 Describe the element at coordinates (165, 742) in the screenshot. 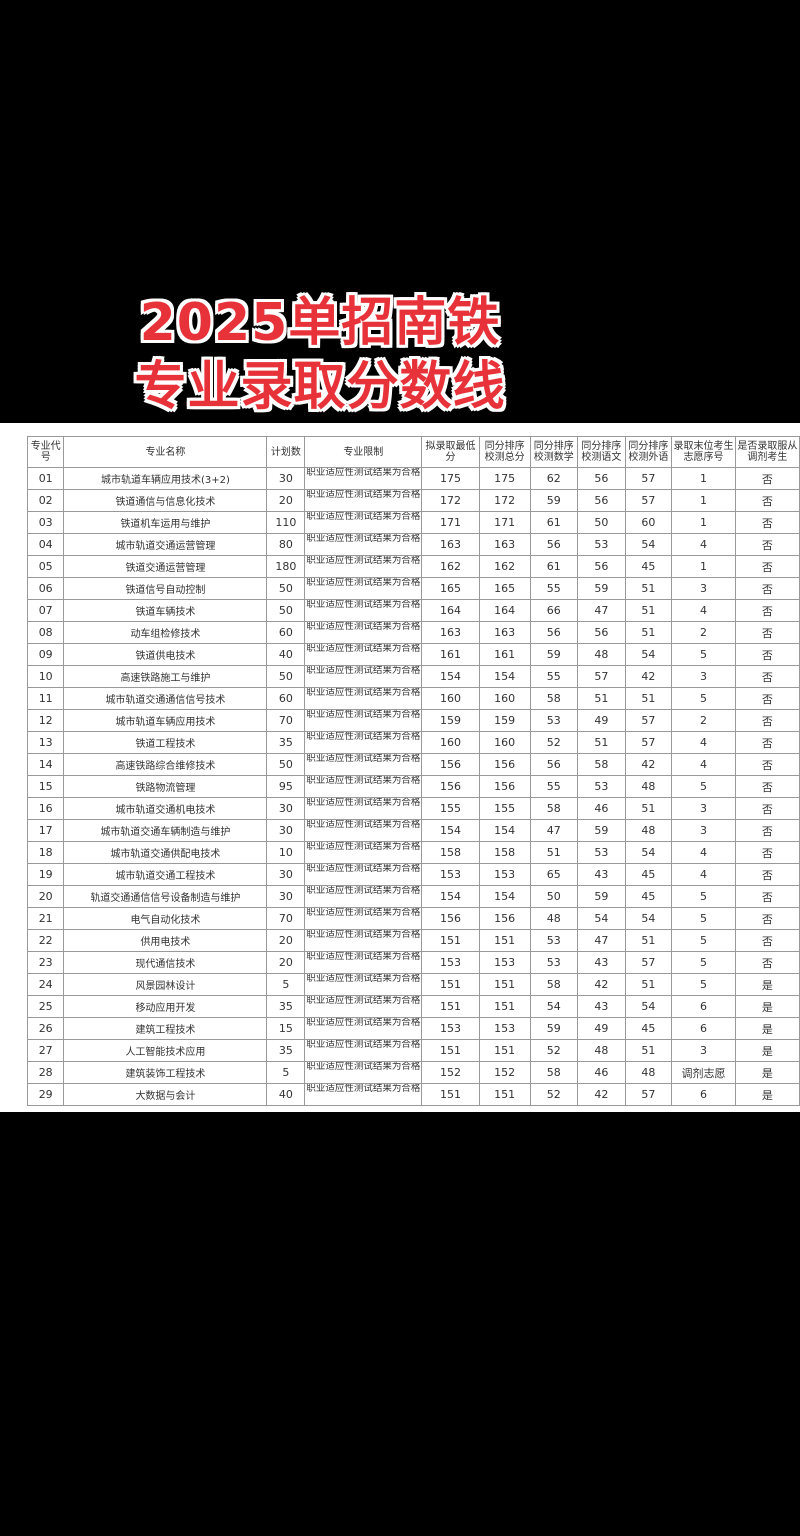

I see `table-cell: 铁道工程技术` at that location.